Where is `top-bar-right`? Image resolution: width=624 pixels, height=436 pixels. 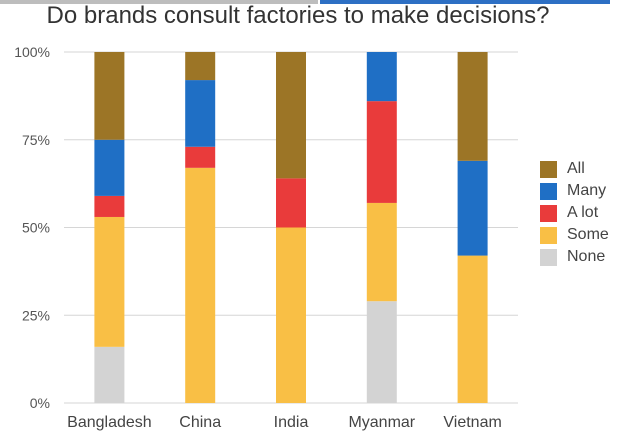 top-bar-right is located at coordinates (465, 2).